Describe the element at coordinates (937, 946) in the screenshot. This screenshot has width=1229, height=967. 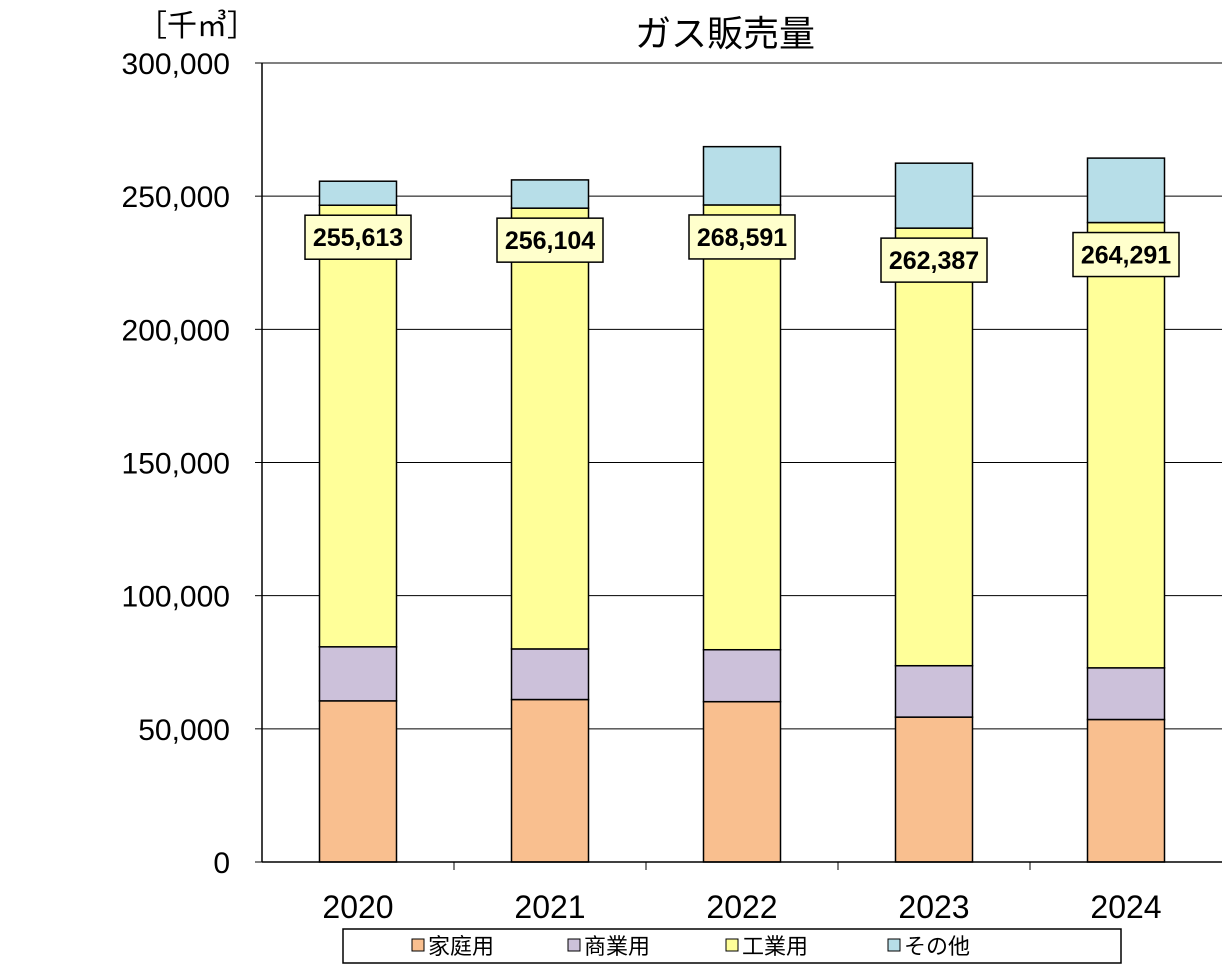
I see `legend-label: その他` at that location.